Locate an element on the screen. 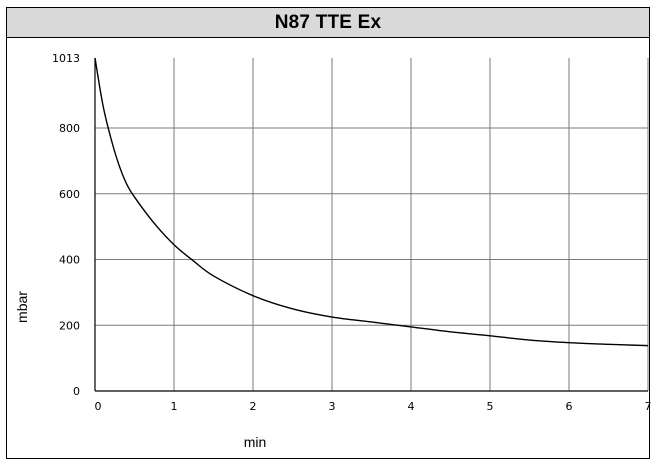 This screenshot has width=656, height=462. x-tick-label: 3 is located at coordinates (332, 406).